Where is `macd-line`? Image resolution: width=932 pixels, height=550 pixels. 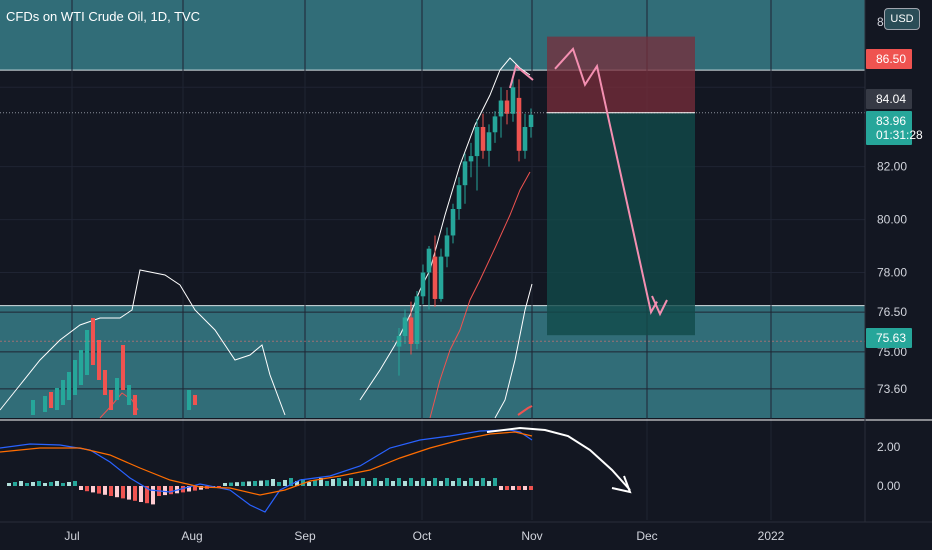 macd-line is located at coordinates (266, 471).